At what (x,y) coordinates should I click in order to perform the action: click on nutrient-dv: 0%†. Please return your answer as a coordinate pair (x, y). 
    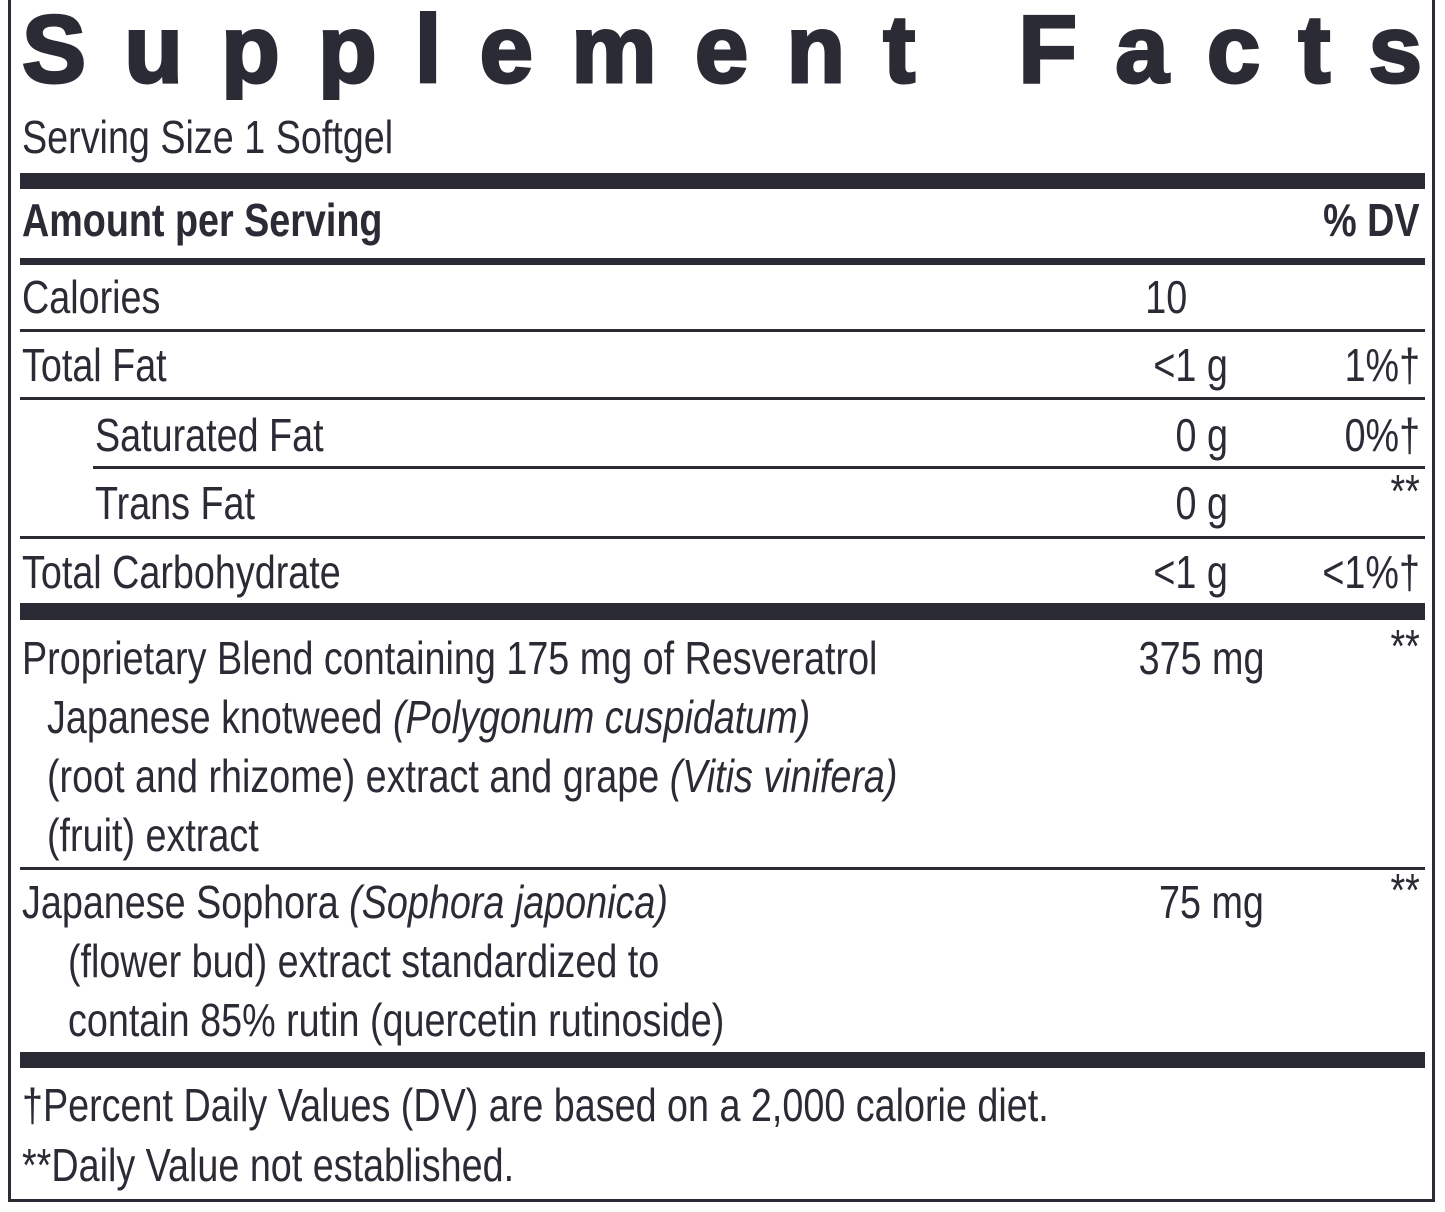
    Looking at the image, I should click on (1382, 435).